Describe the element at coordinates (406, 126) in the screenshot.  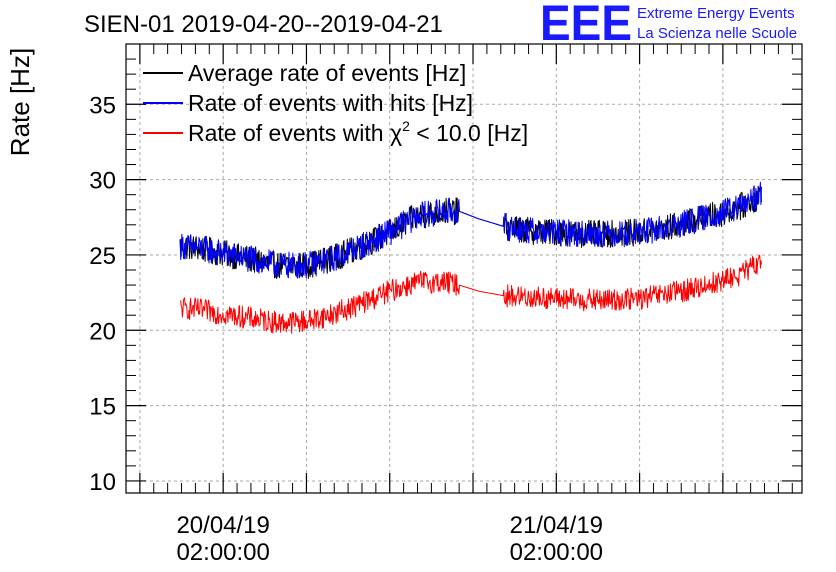
I see `legend-chi2-sup: 2` at that location.